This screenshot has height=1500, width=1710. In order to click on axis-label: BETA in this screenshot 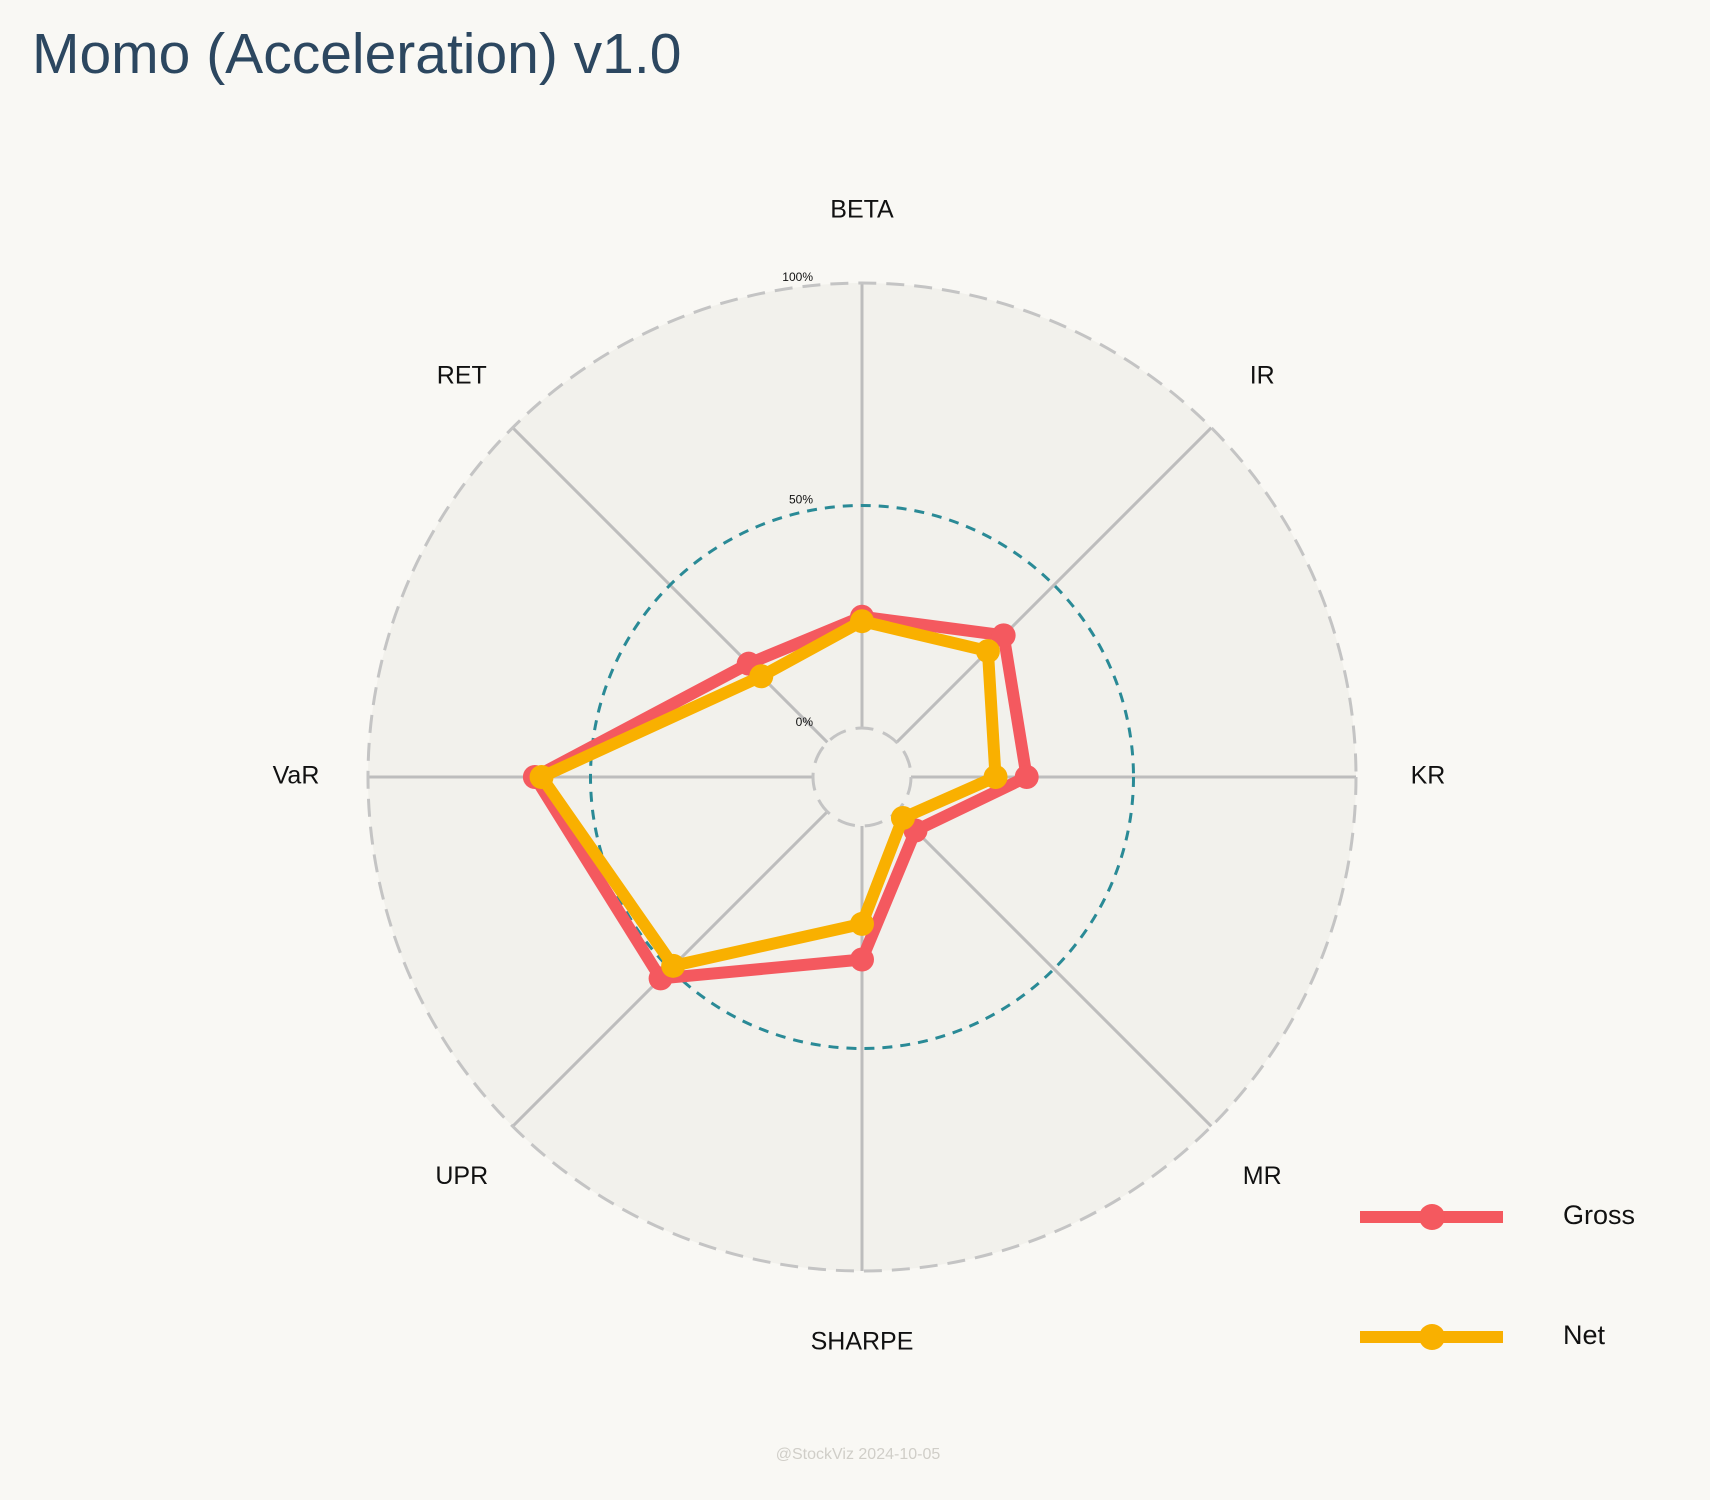, I will do `click(862, 210)`.